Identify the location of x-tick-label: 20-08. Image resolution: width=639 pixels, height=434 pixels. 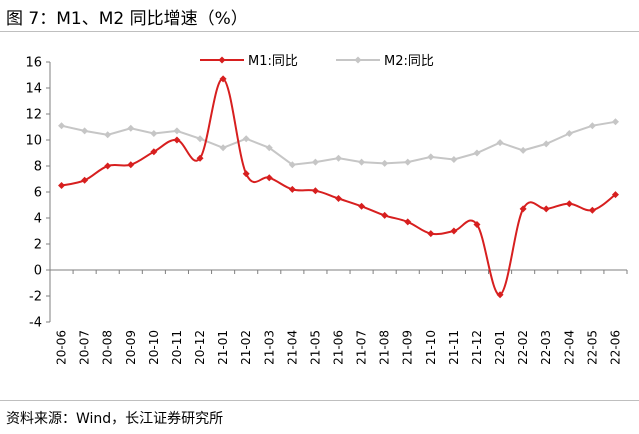
(108, 347).